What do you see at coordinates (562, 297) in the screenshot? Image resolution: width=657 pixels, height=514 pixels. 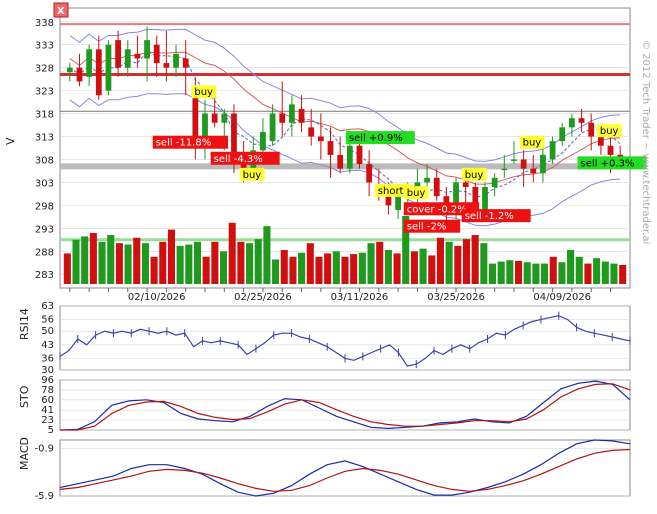 I see `date-label: 04/09/2026` at bounding box center [562, 297].